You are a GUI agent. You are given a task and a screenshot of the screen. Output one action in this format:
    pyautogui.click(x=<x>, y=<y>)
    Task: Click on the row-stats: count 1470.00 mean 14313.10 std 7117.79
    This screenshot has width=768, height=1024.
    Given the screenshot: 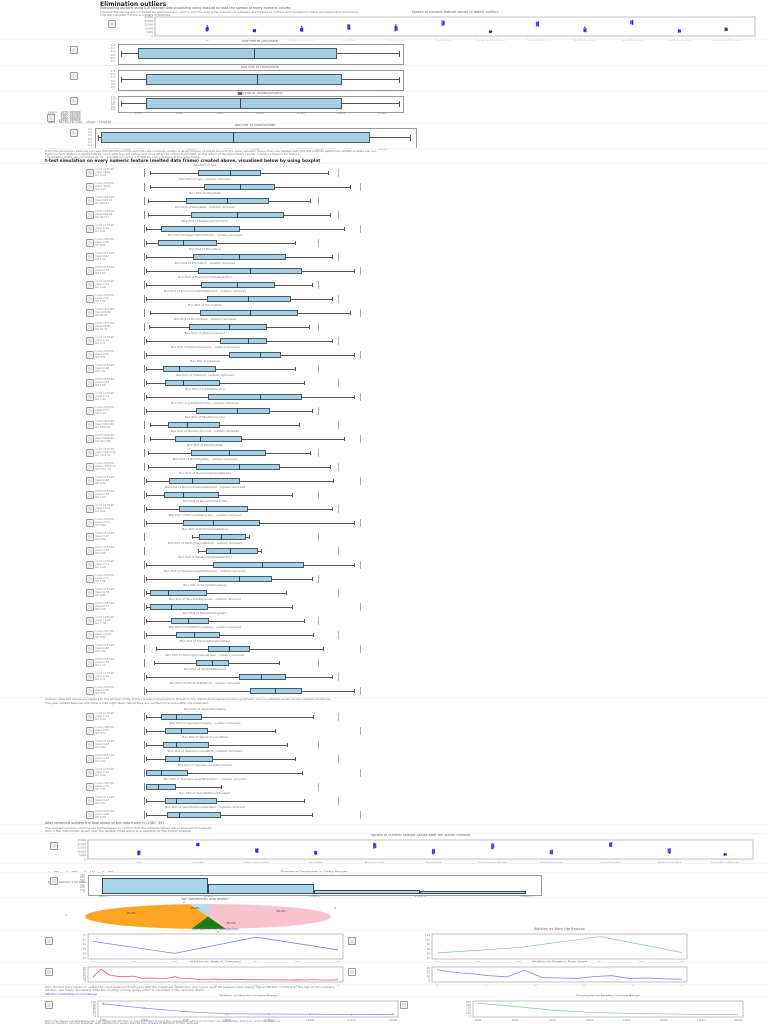 What is the action you would take?
    pyautogui.click(x=118, y=466)
    